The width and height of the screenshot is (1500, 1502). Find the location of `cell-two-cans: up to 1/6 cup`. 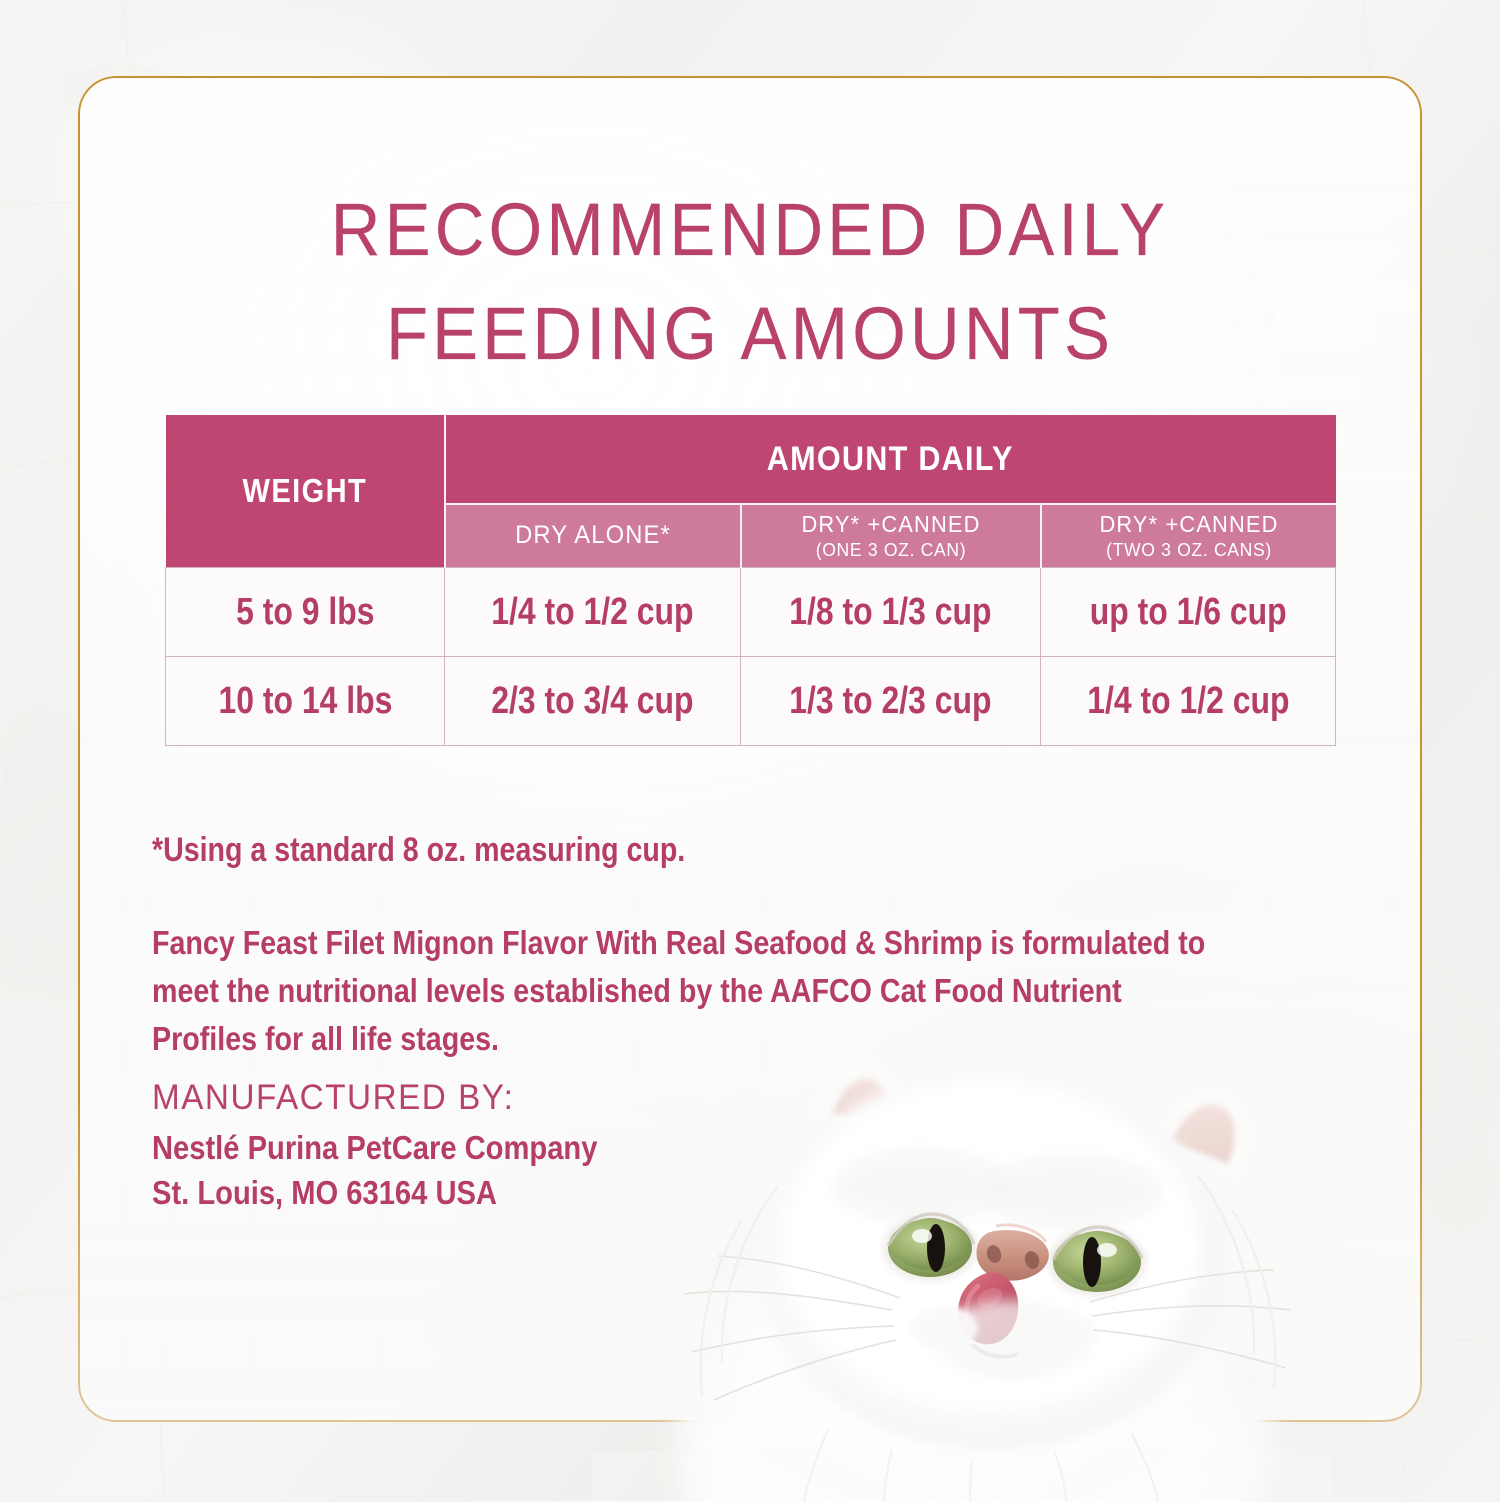

cell-two-cans: up to 1/6 cup is located at coordinates (1188, 612).